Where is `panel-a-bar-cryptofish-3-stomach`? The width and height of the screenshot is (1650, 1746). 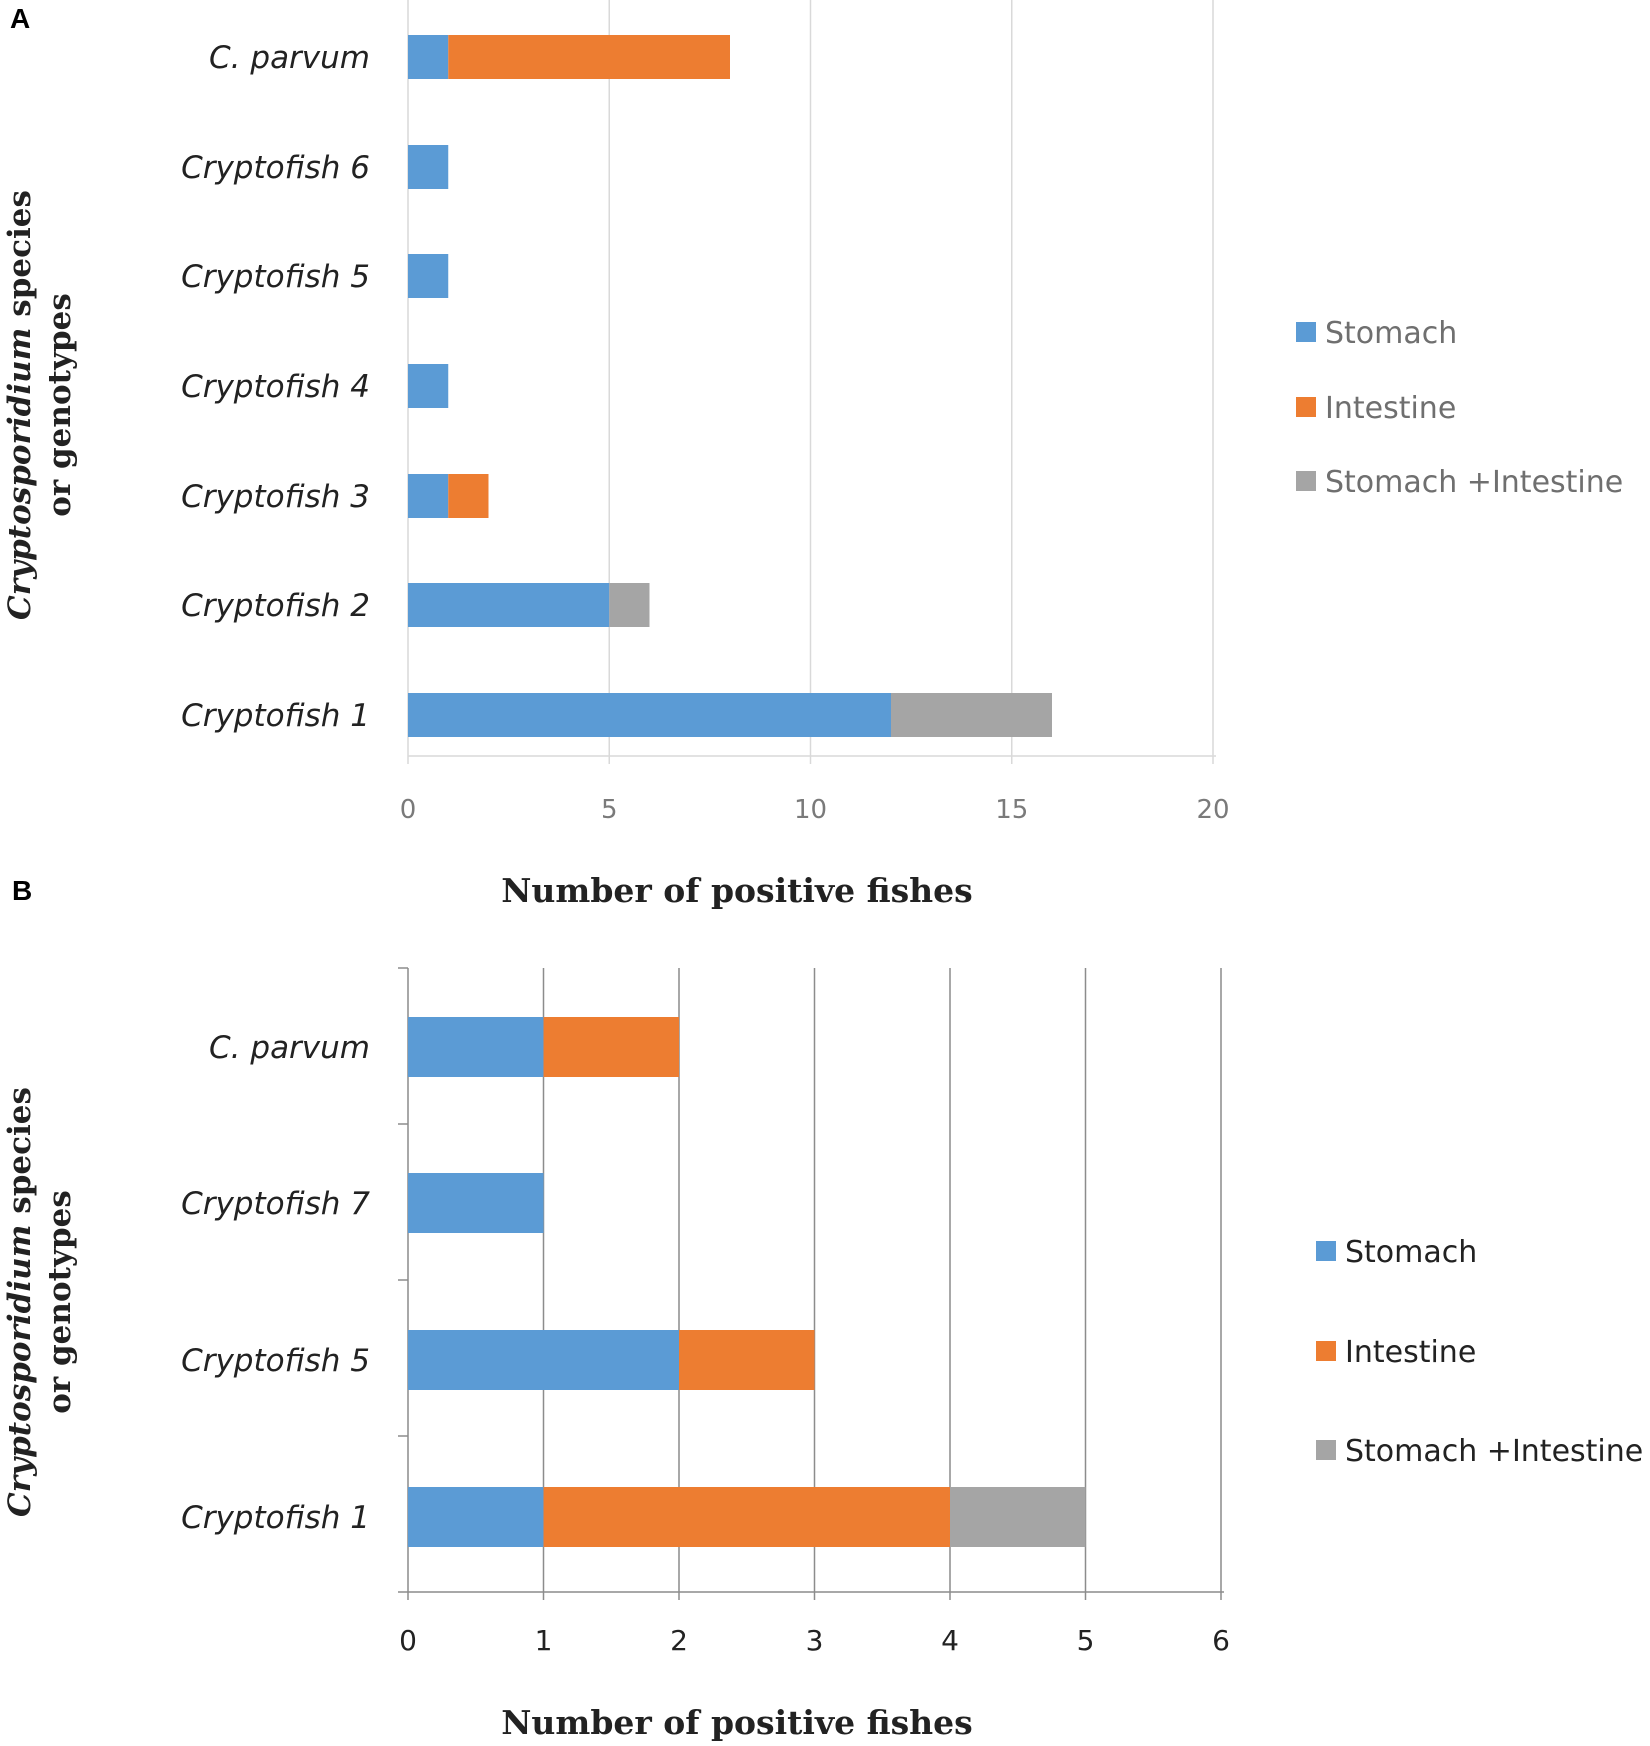 panel-a-bar-cryptofish-3-stomach is located at coordinates (428, 496).